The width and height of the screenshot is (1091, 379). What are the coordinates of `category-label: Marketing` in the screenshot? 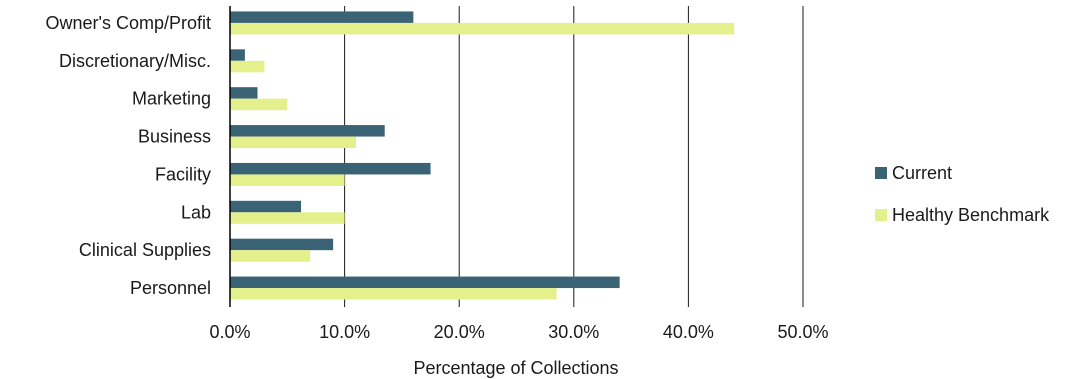 It's located at (171, 99).